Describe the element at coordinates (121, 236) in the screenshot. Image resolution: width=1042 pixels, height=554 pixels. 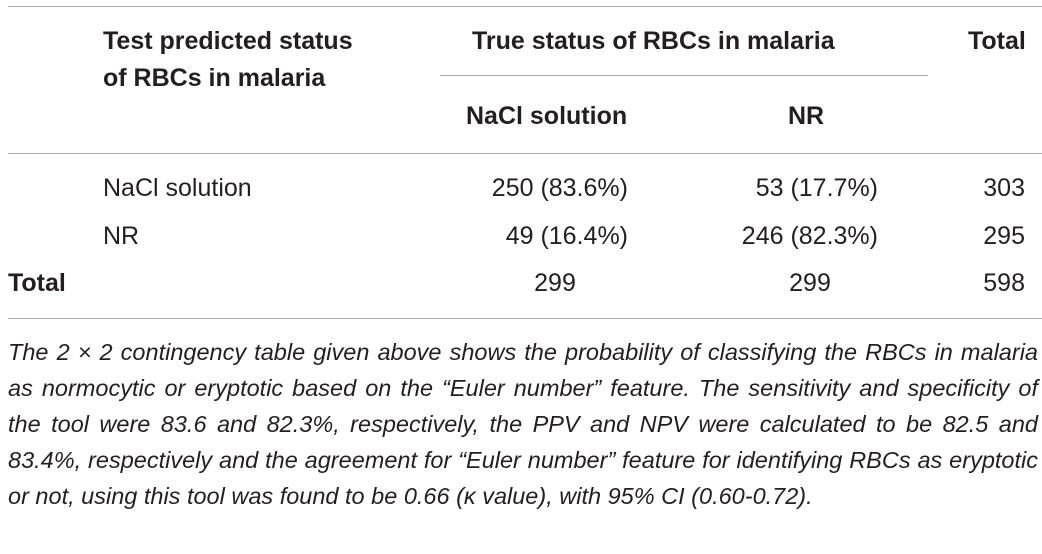
I see `row-label-nr: NR` at that location.